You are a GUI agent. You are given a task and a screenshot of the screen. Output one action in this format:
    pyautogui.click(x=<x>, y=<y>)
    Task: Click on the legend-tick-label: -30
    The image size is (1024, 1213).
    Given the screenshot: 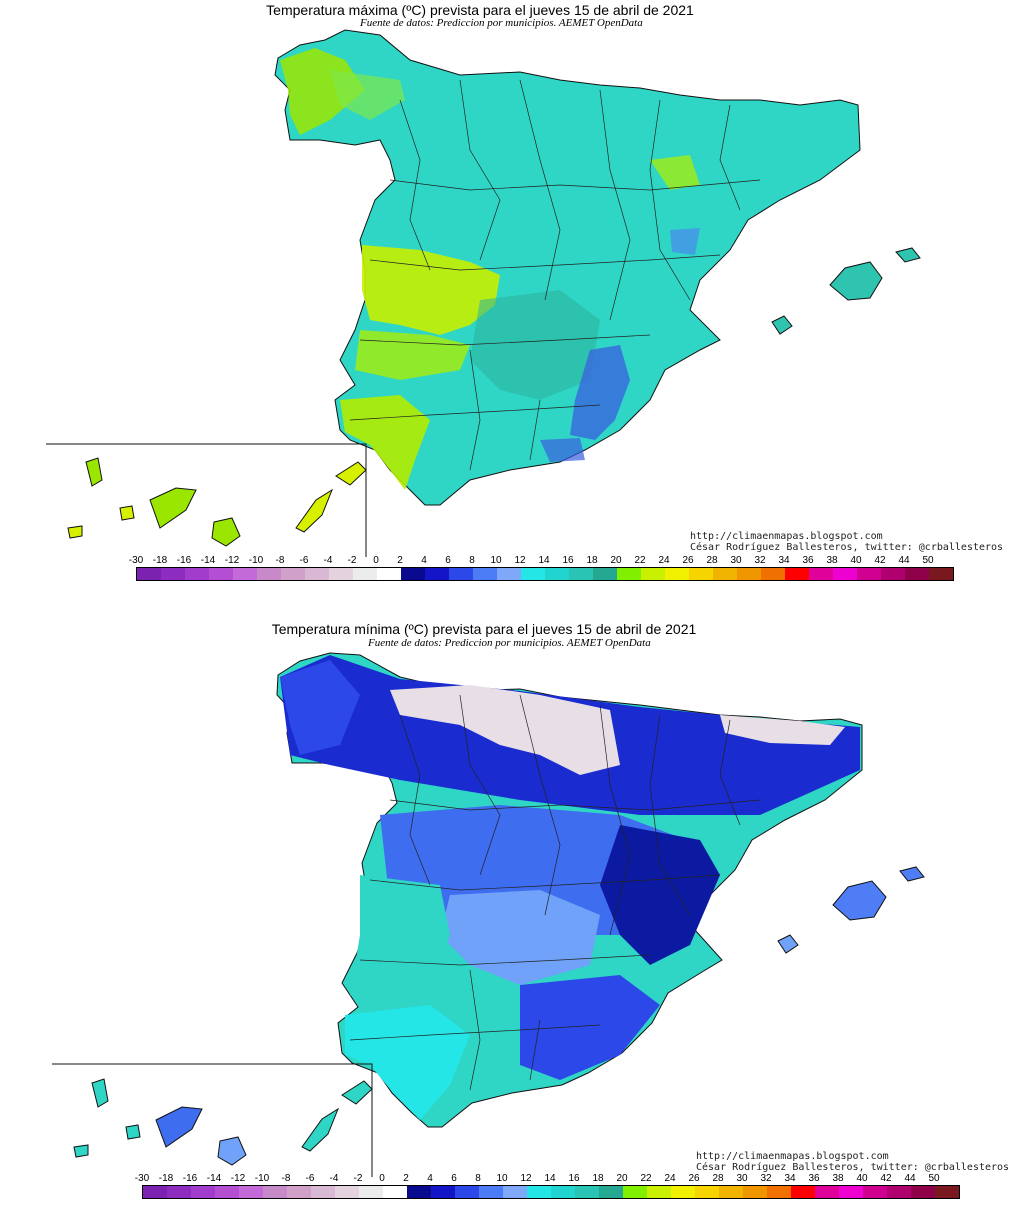 What is the action you would take?
    pyautogui.click(x=142, y=1178)
    